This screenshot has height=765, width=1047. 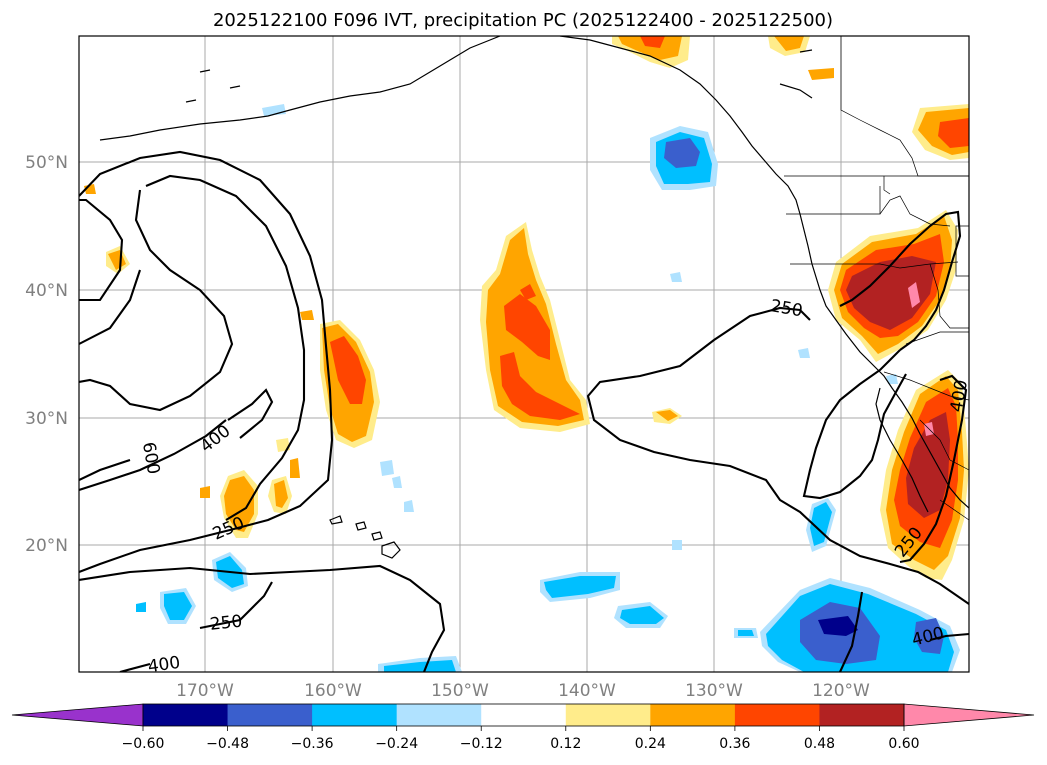 I want to click on lat-label-50n: 50°N, so click(x=46, y=163).